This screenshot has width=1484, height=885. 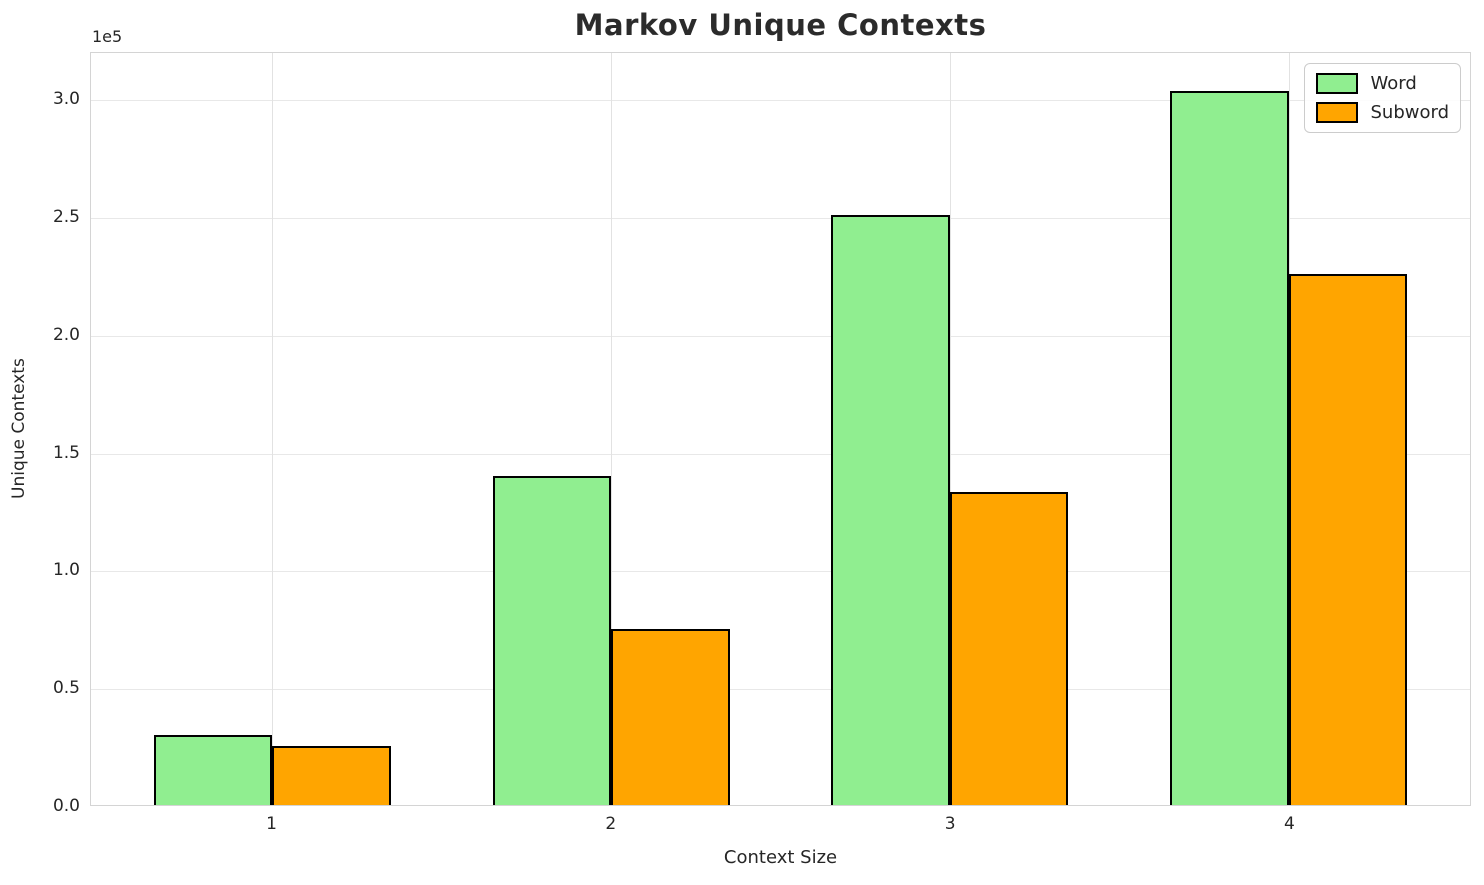 What do you see at coordinates (66, 688) in the screenshot?
I see `y-tick-label: 0.5` at bounding box center [66, 688].